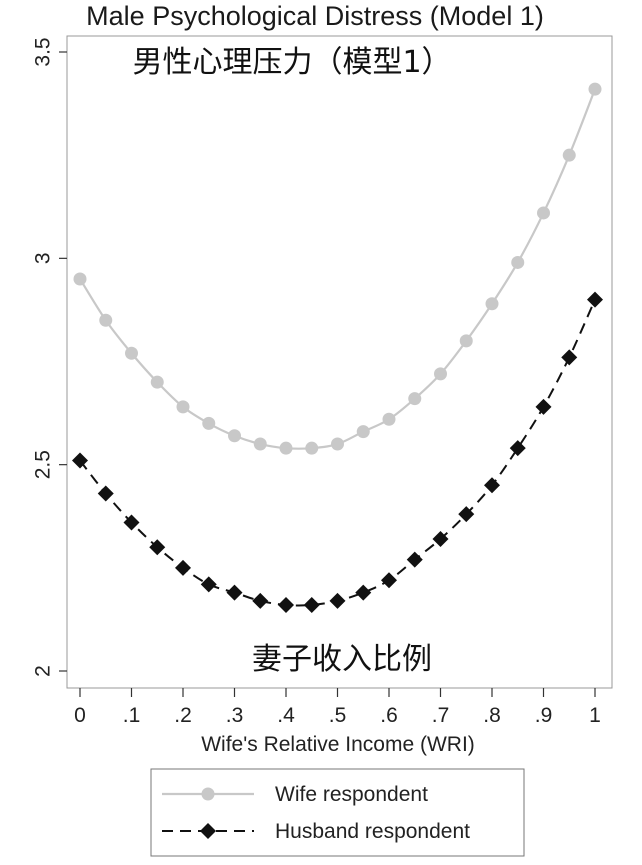  Describe the element at coordinates (372, 831) in the screenshot. I see `legend-label: Husband respondent` at that location.